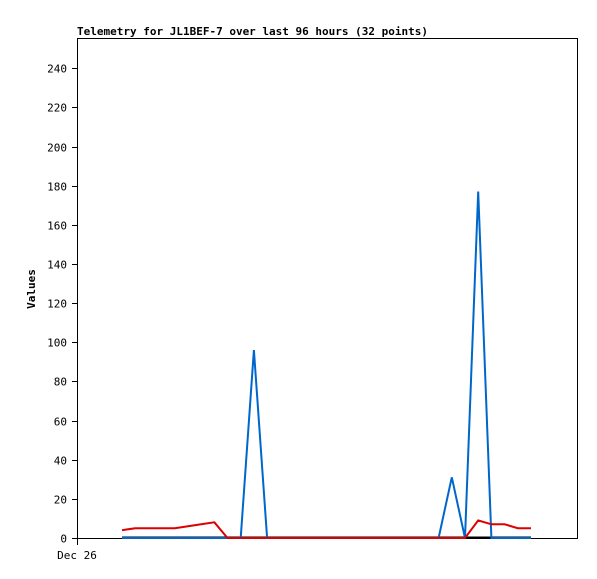 The height and width of the screenshot is (579, 597). What do you see at coordinates (60, 422) in the screenshot?
I see `y-tick-label: 60` at bounding box center [60, 422].